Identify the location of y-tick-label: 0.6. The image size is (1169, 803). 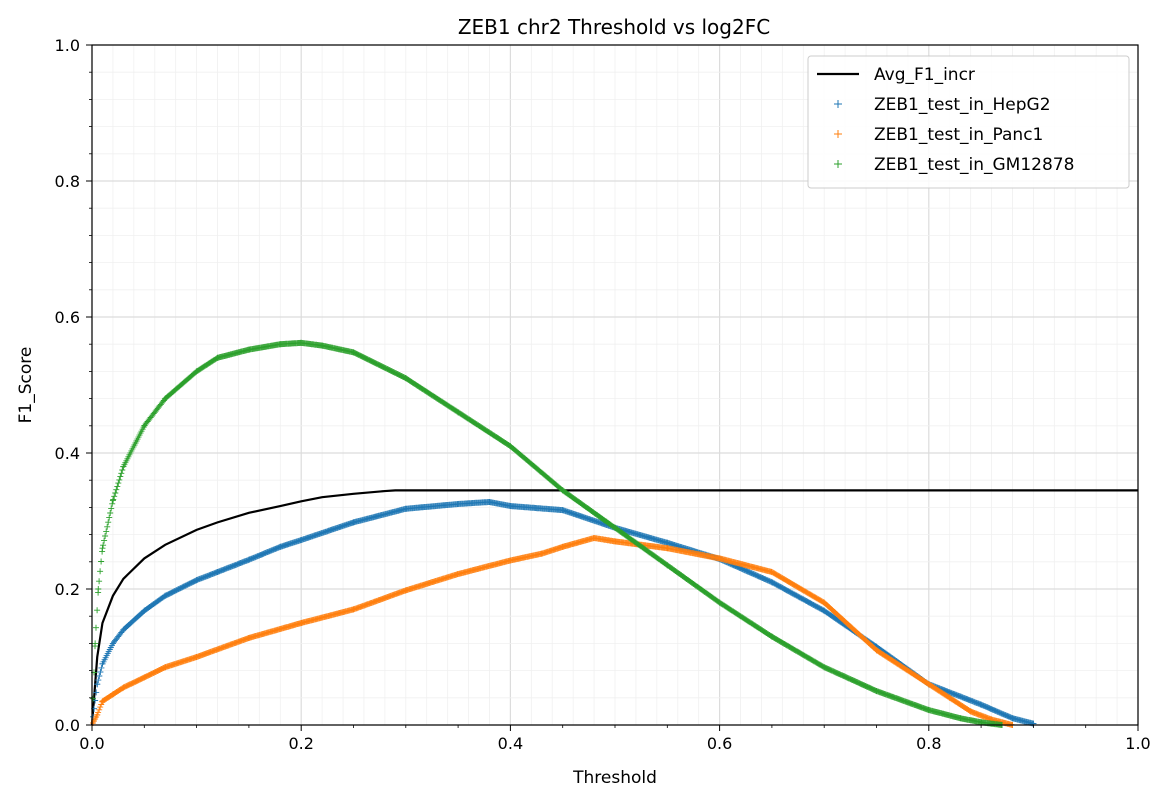
(67, 317).